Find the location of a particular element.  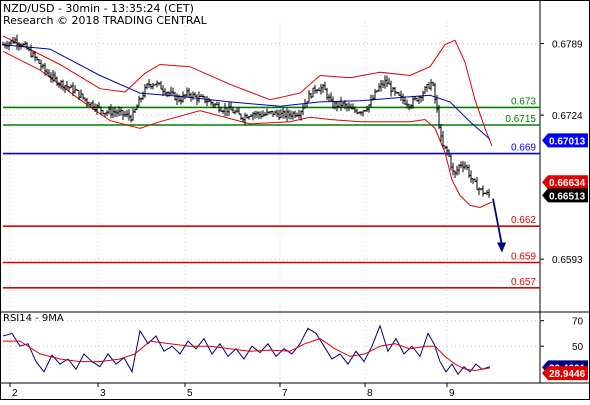

price-tag-label: 0.67013 is located at coordinates (567, 141).